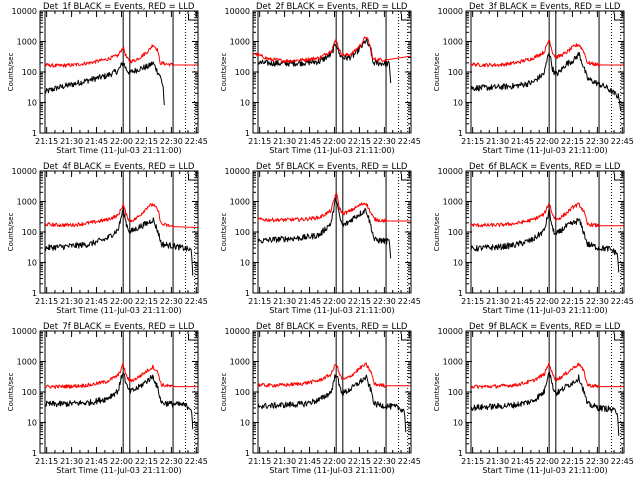  Describe the element at coordinates (545, 167) in the screenshot. I see `panel-title: Det_6f BLACK = Events, RED = LLD` at that location.